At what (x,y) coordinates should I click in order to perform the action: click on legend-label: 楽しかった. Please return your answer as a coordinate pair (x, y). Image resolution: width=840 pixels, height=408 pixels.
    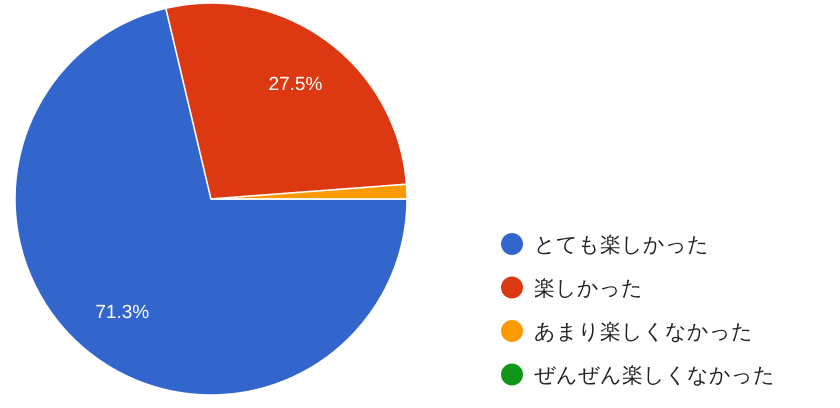
    Looking at the image, I should click on (588, 288).